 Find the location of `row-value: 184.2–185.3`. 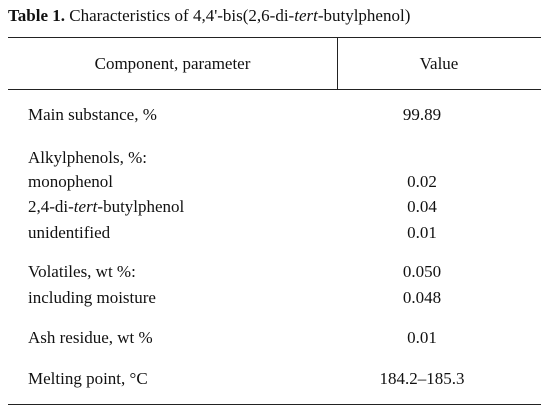

row-value: 184.2–185.3 is located at coordinates (422, 378).